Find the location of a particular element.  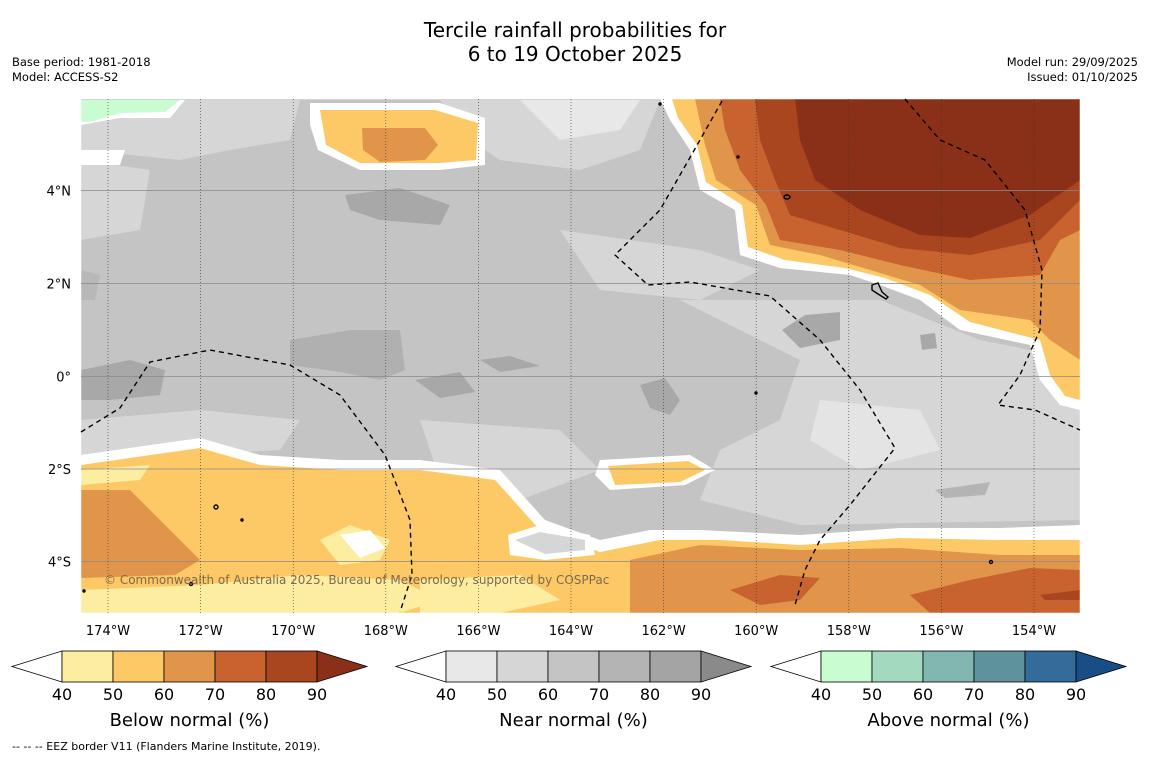

issued-date: Issued: 01/10/2025 is located at coordinates (1082, 77).